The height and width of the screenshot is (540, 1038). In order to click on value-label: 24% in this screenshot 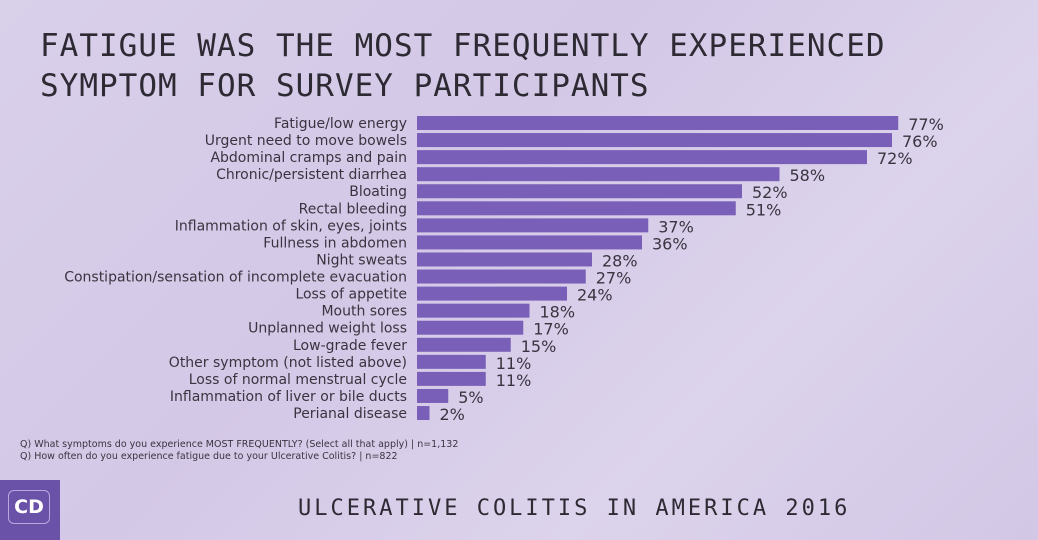, I will do `click(595, 295)`.